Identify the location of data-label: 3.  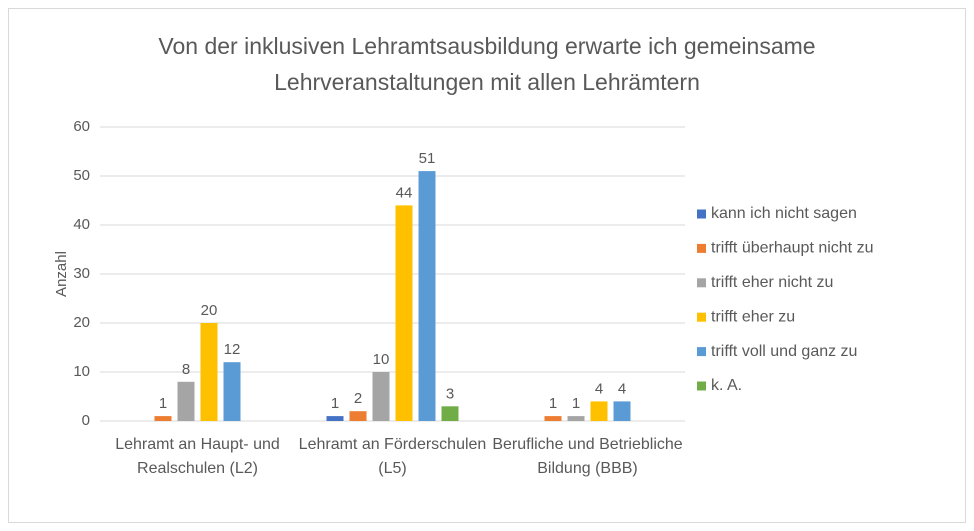
(450, 393).